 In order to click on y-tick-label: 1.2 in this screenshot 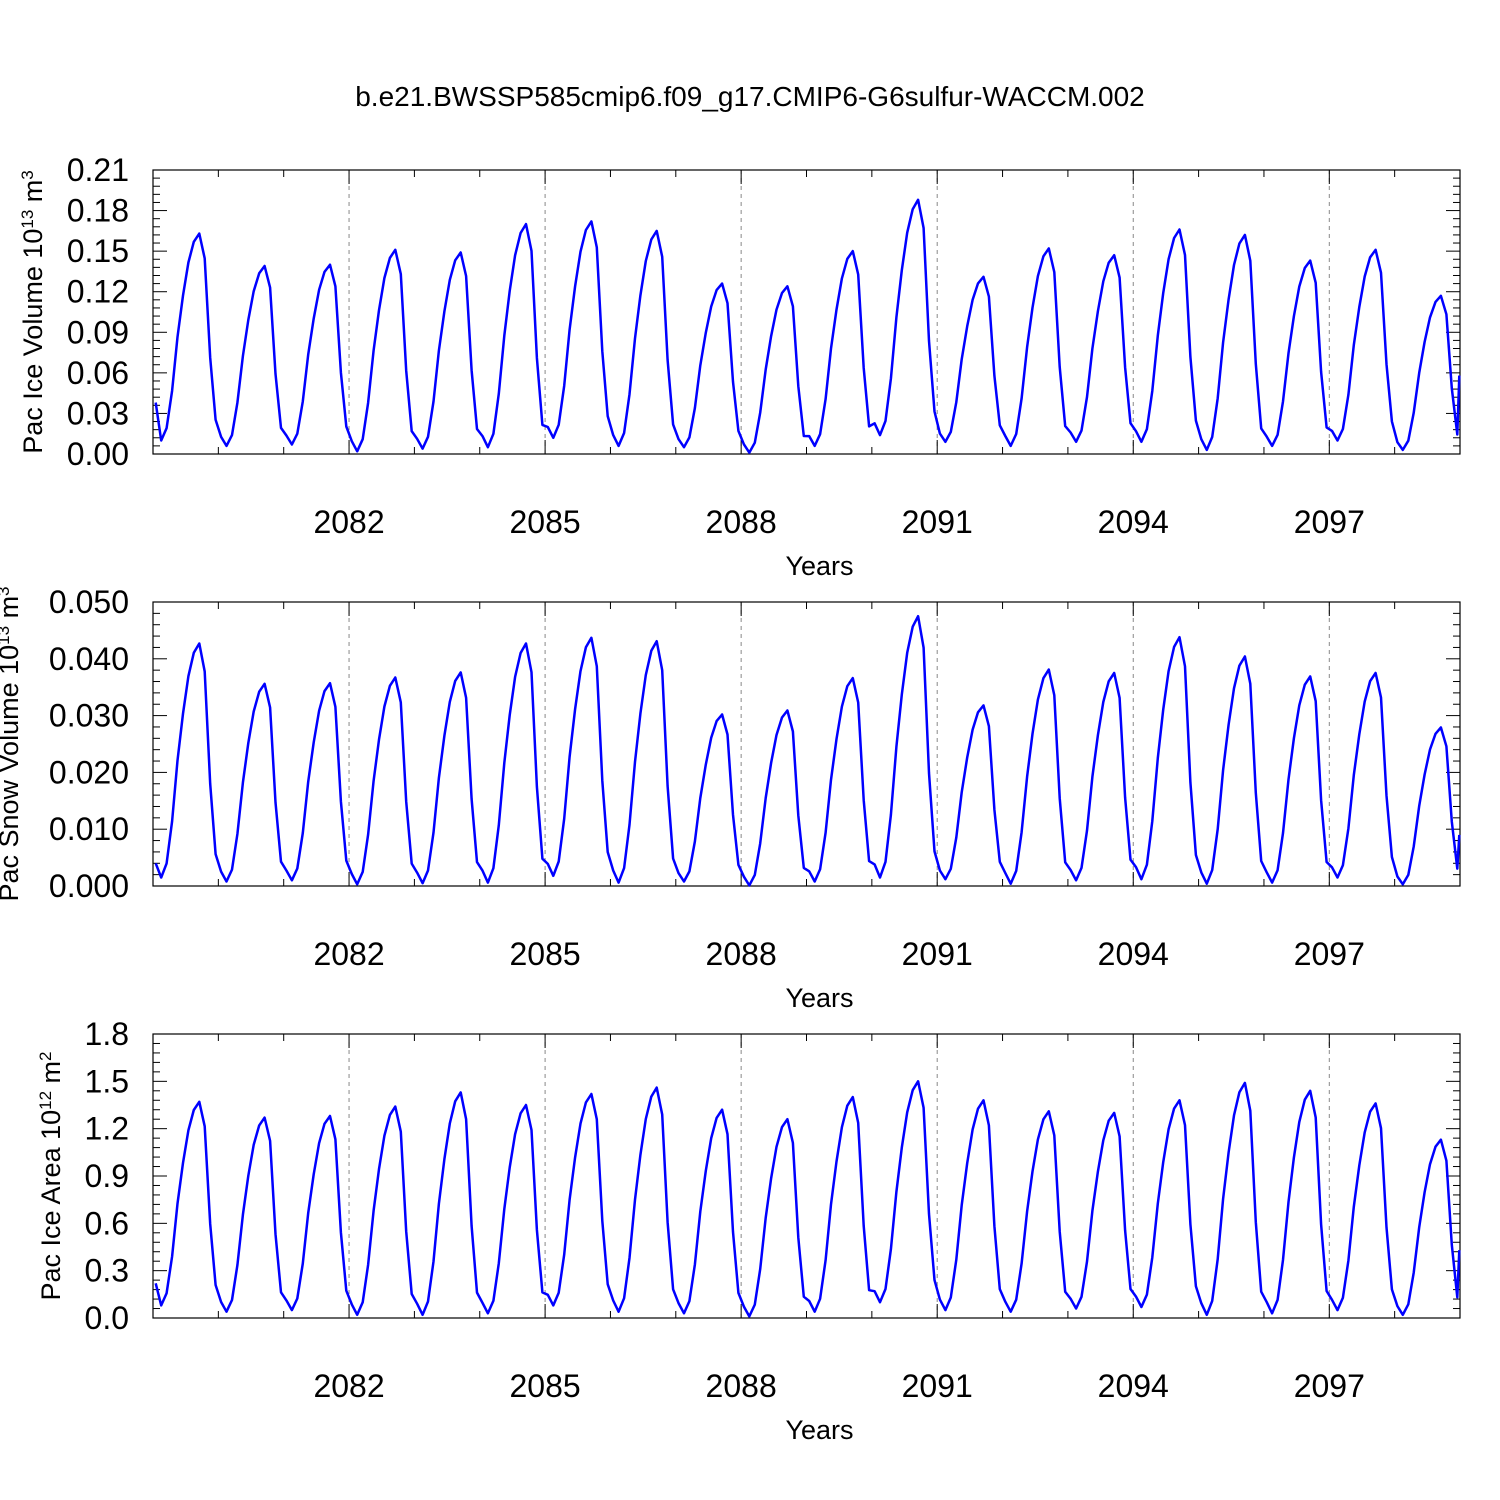, I will do `click(107, 1129)`.